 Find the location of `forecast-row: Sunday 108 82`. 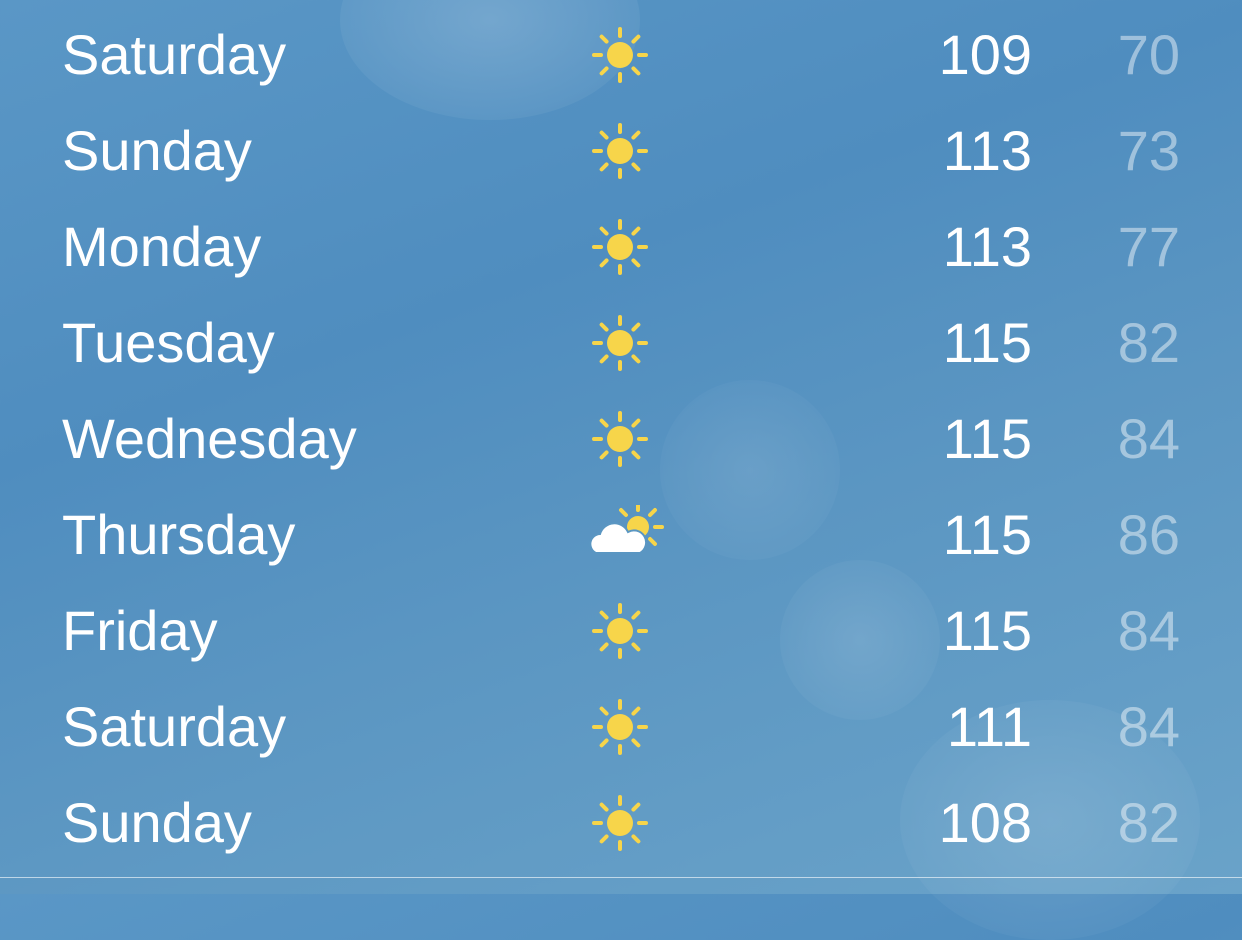

forecast-row: Sunday 108 82 is located at coordinates (621, 823).